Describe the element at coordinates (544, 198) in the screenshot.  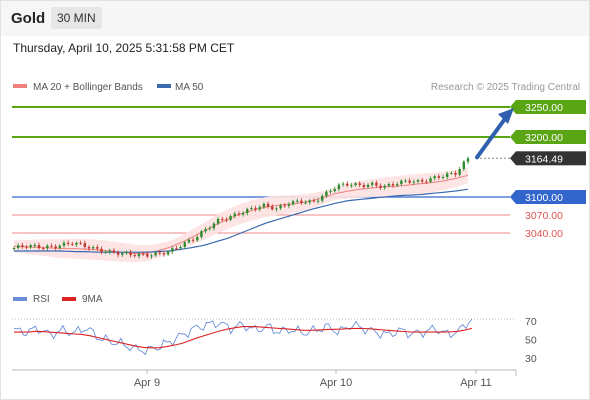
I see `level-label-3: 3100.00` at that location.